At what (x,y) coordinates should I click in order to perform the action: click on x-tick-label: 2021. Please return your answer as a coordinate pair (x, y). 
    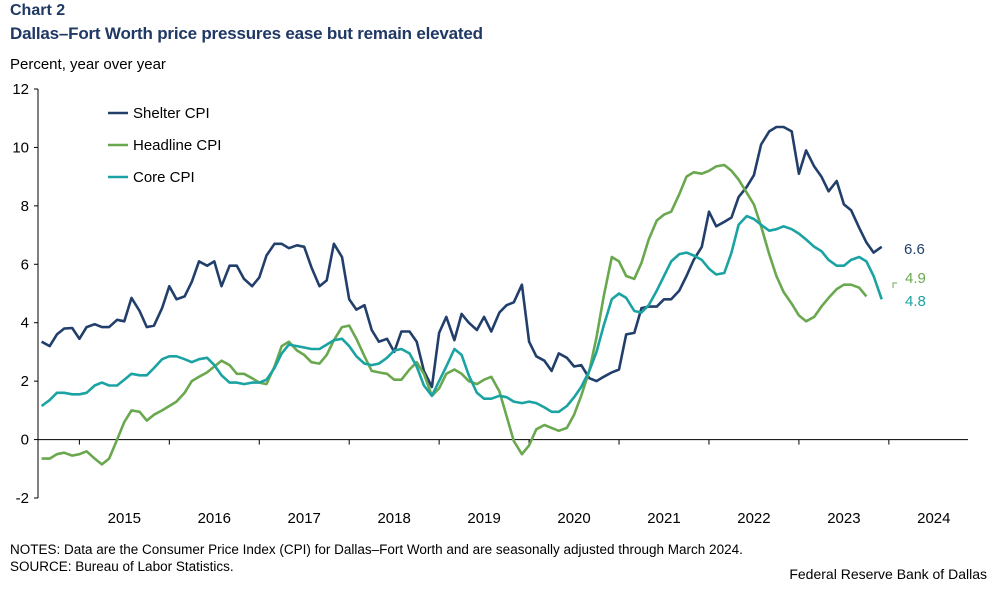
    Looking at the image, I should click on (663, 518).